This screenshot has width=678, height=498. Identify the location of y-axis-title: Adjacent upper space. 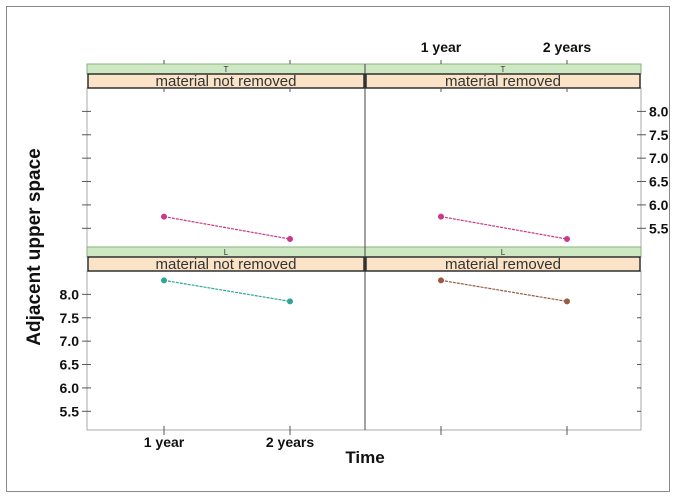
(34, 246).